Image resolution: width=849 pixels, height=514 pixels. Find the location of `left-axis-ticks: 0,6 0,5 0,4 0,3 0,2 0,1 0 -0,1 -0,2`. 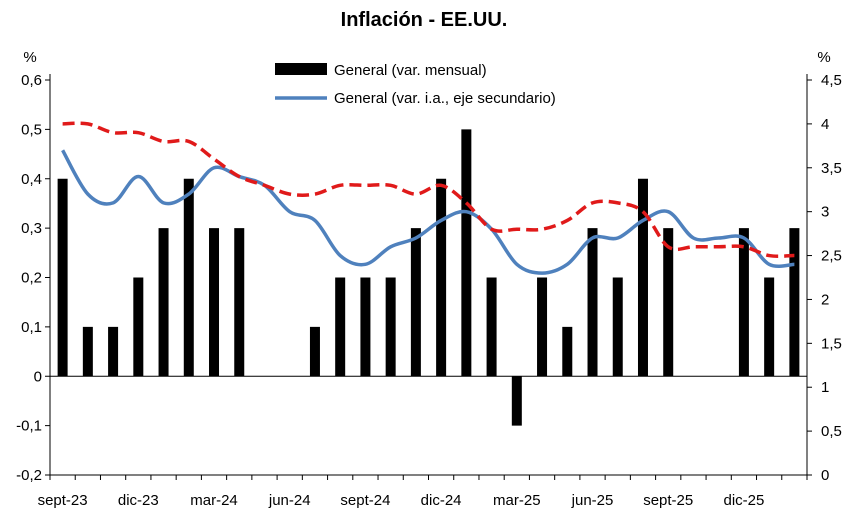

left-axis-ticks: 0,6 0,5 0,4 0,3 0,2 0,1 0 -0,1 -0,2 is located at coordinates (33, 278).